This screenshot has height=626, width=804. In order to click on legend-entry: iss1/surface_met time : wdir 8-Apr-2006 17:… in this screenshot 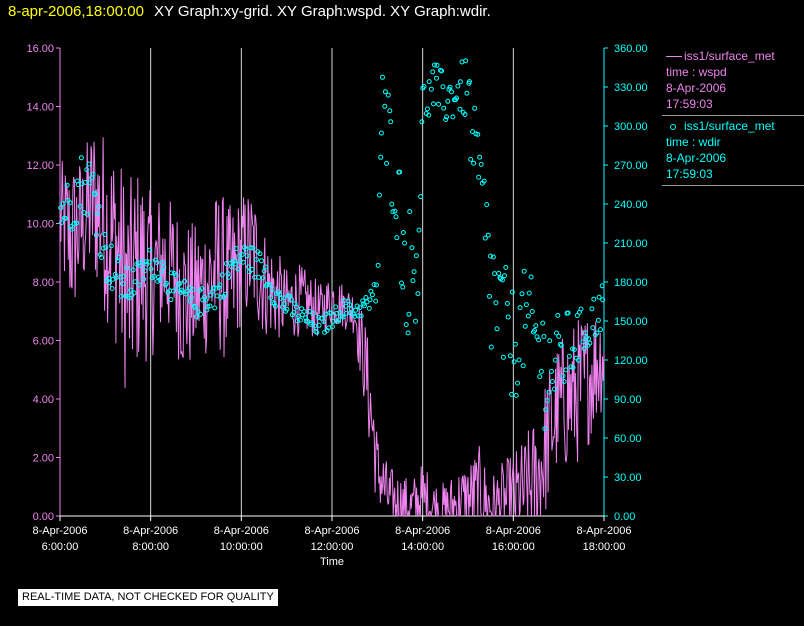, I will do `click(733, 151)`.